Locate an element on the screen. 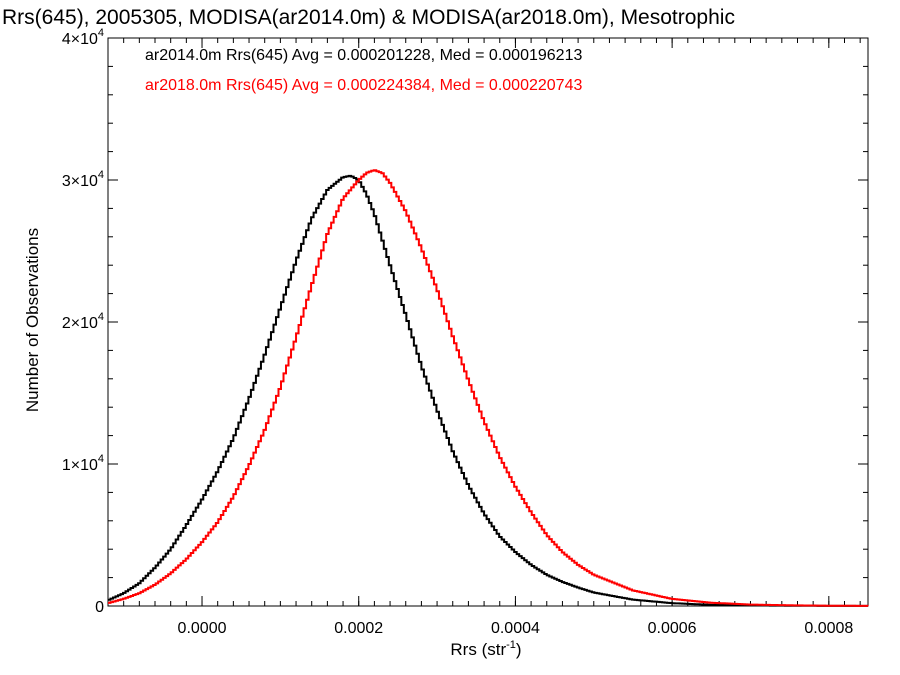 The width and height of the screenshot is (900, 675). x-tick-label: 0.0002 is located at coordinates (358, 628).